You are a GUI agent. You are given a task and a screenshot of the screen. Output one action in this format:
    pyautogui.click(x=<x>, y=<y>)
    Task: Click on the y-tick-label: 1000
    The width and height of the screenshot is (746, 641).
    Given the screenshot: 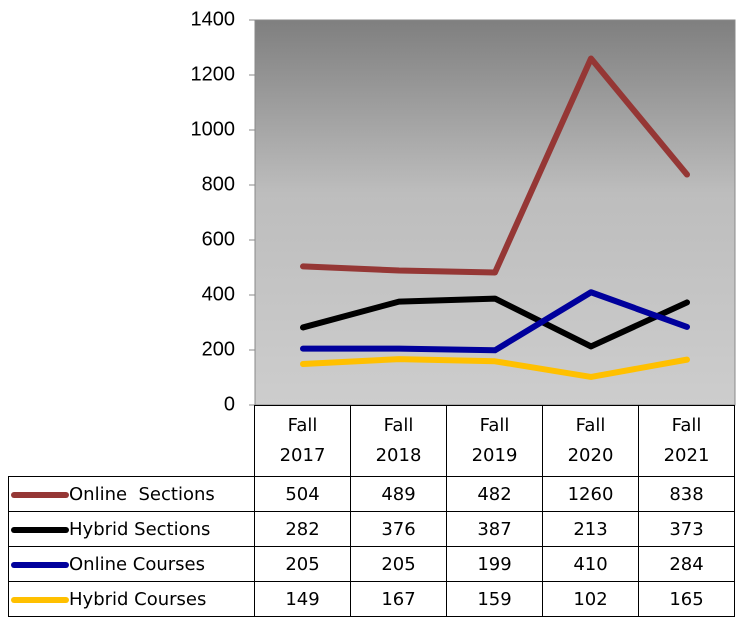 What is the action you would take?
    pyautogui.click(x=213, y=129)
    